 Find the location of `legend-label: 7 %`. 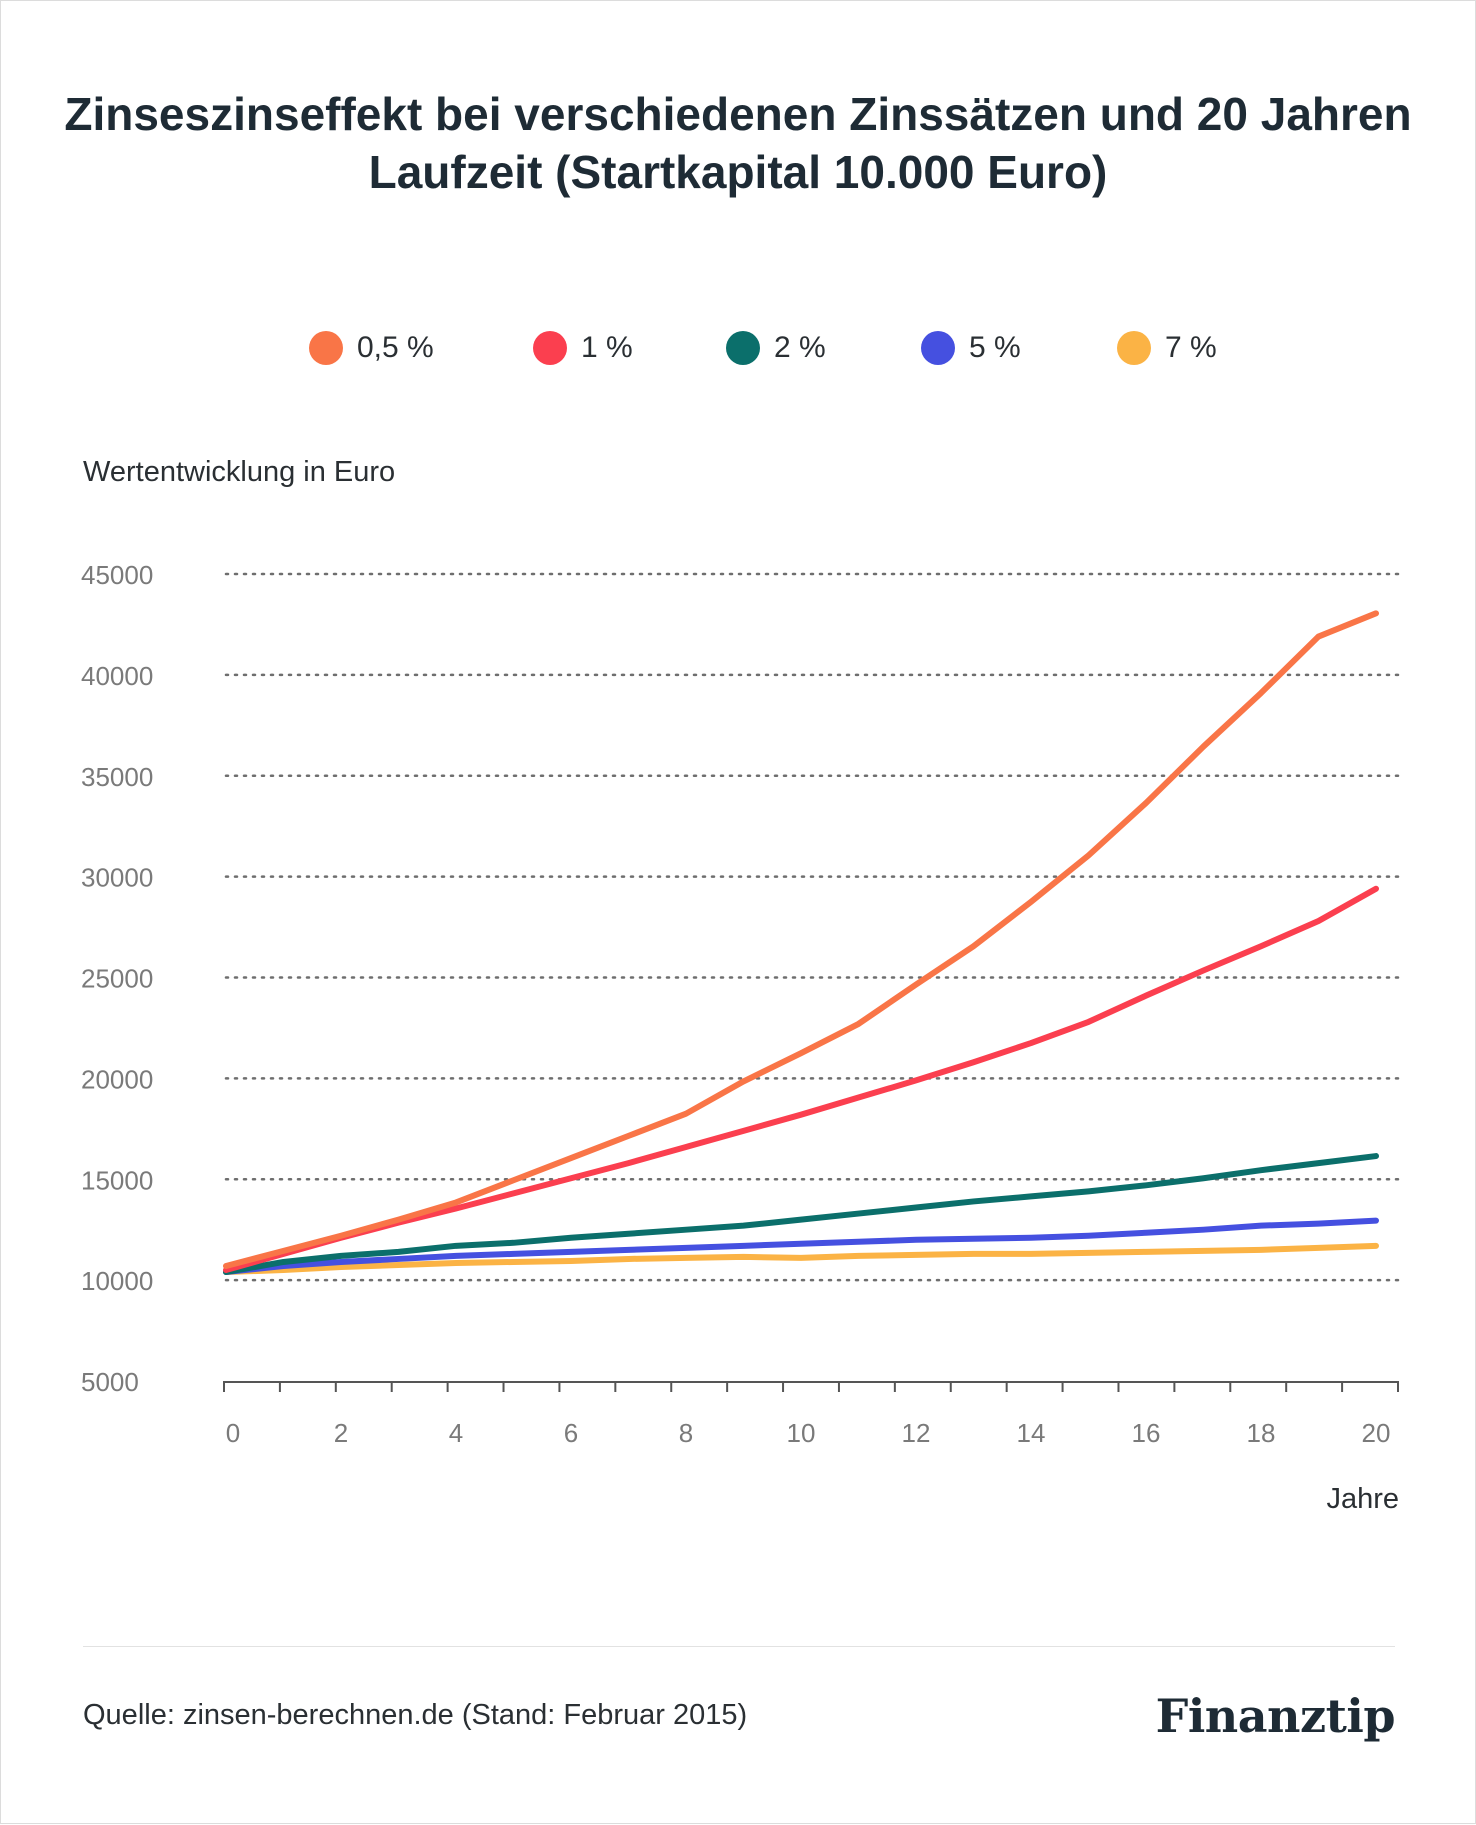

legend-label: 7 % is located at coordinates (1191, 347).